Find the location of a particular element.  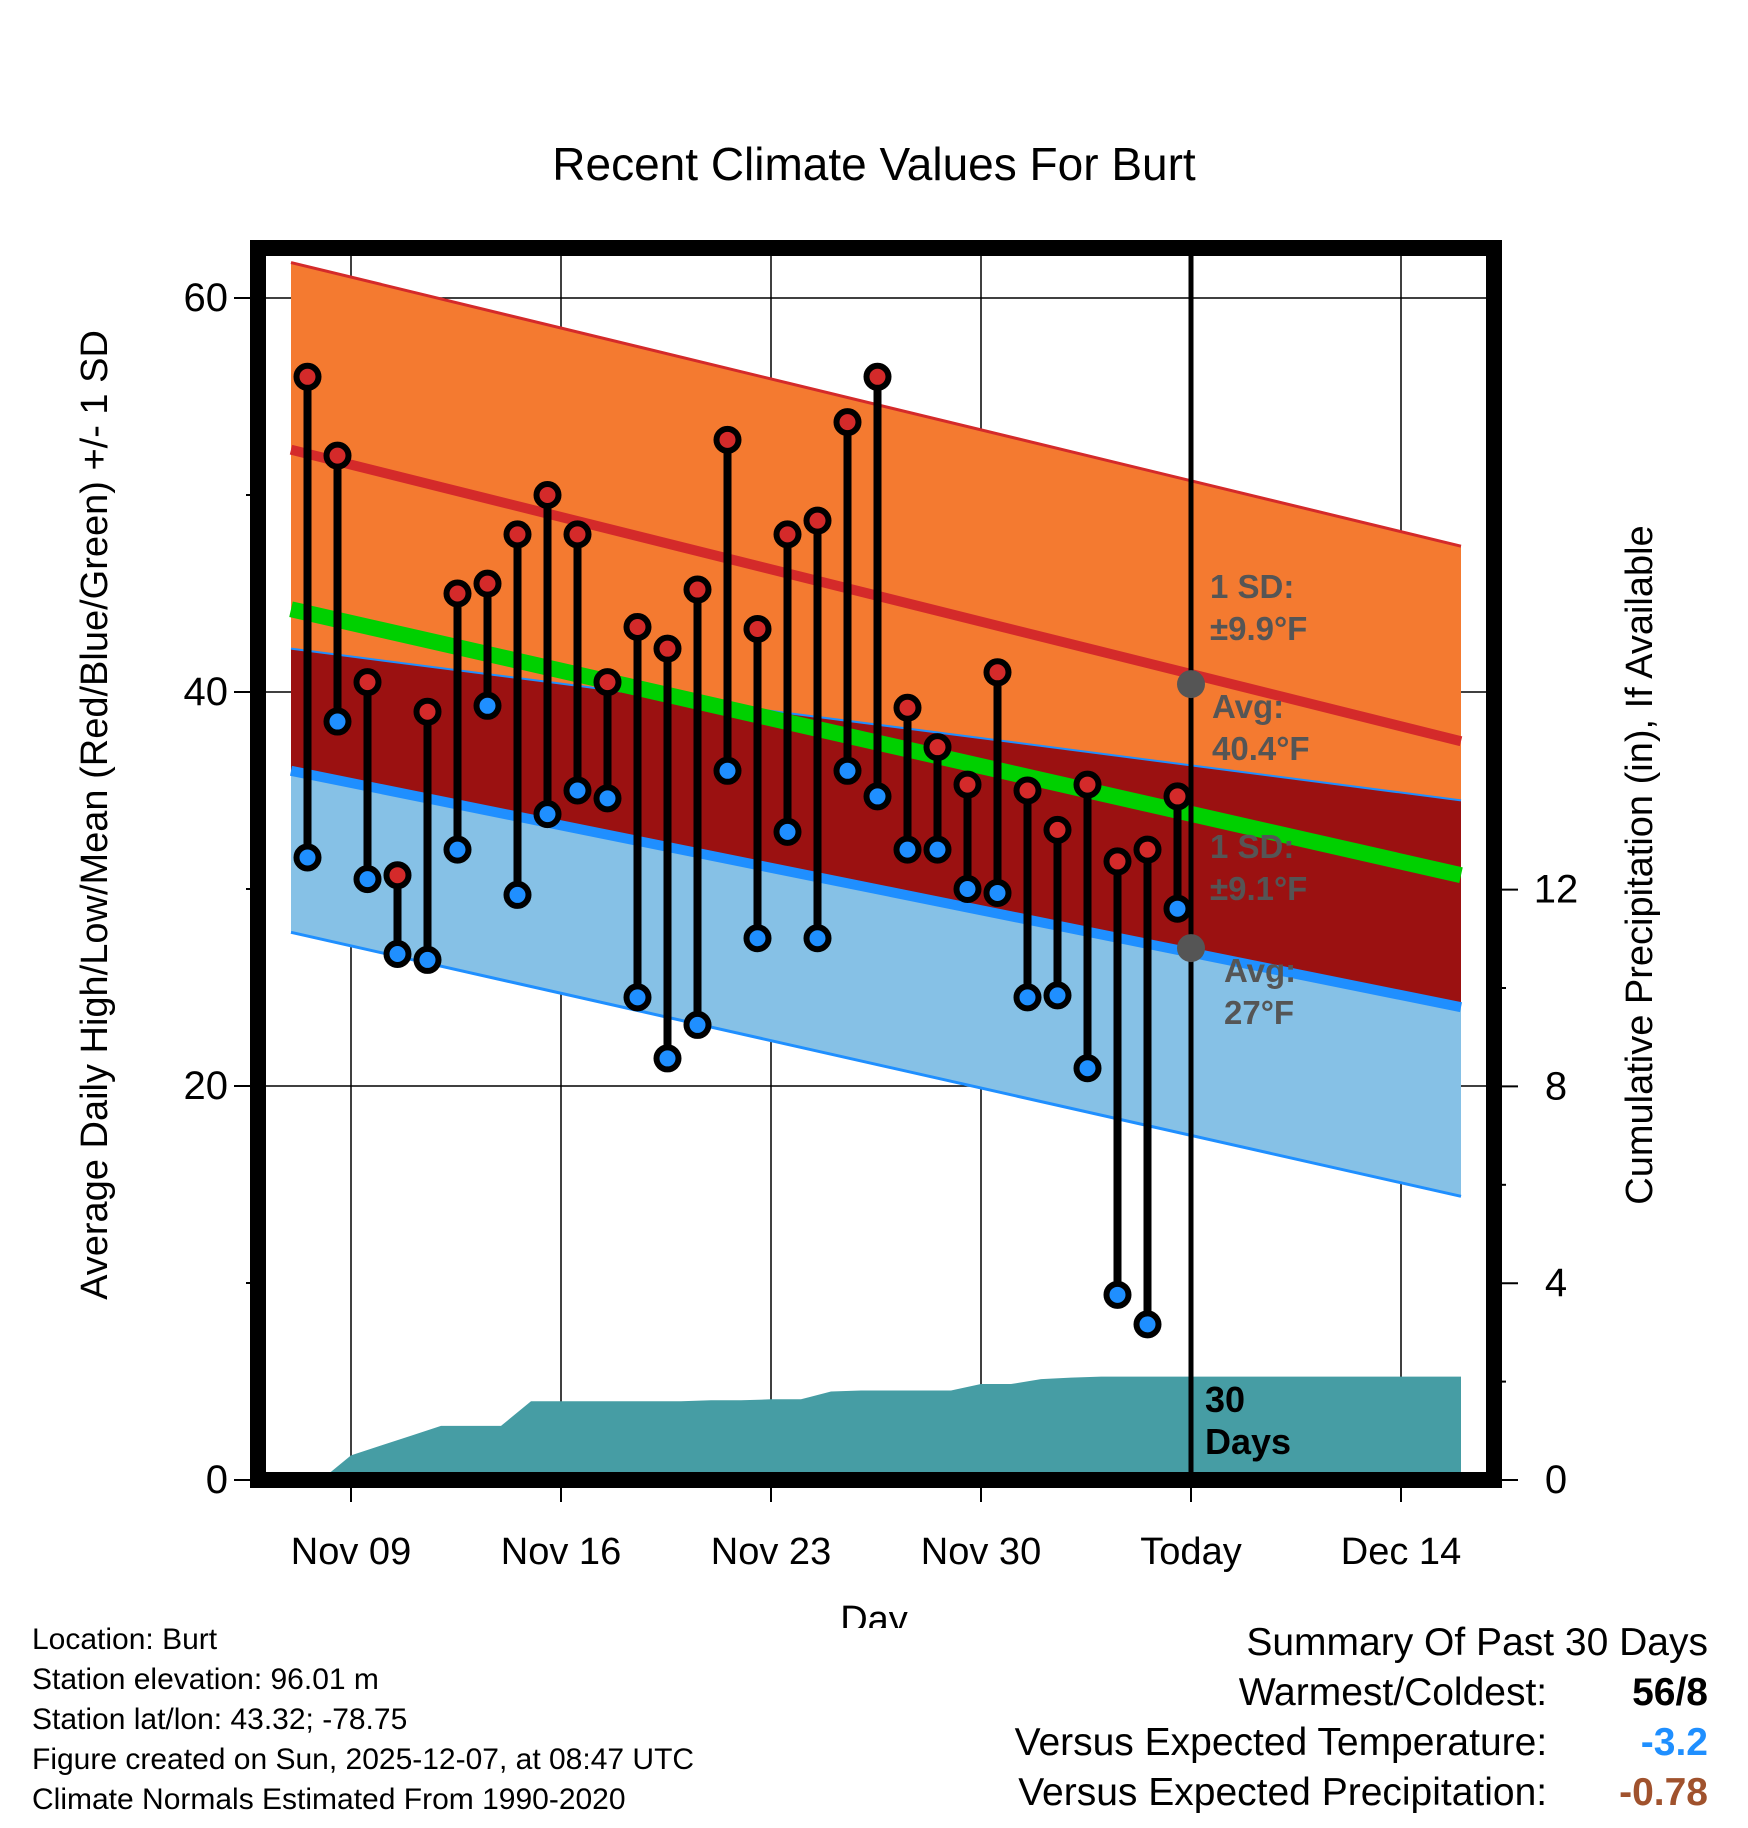

precip-value: -0.78 is located at coordinates (1663, 1792).